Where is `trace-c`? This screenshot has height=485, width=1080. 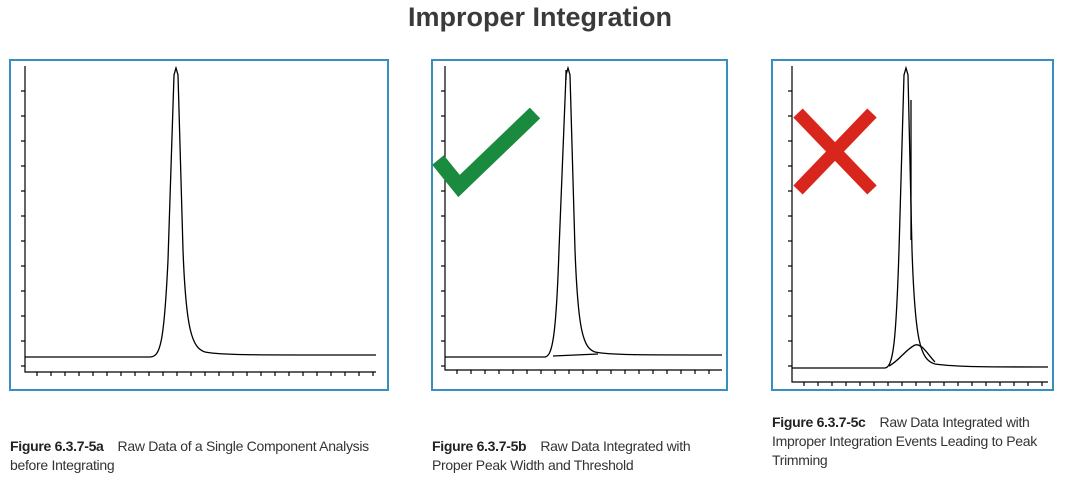 trace-c is located at coordinates (920, 217).